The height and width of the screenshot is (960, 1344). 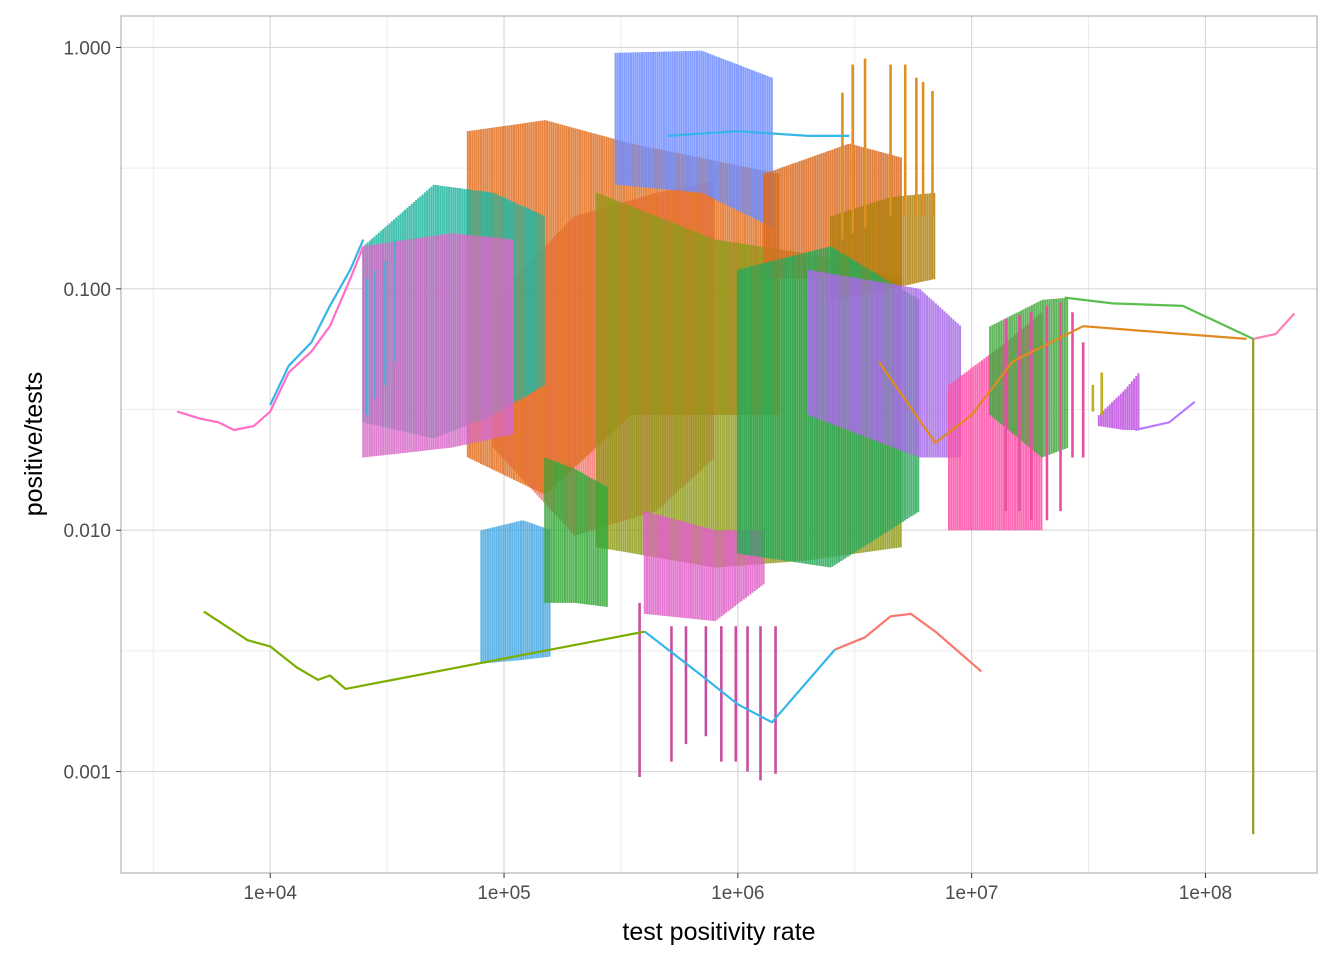 I want to click on x-axis-title: test positivity rate, so click(x=718, y=932).